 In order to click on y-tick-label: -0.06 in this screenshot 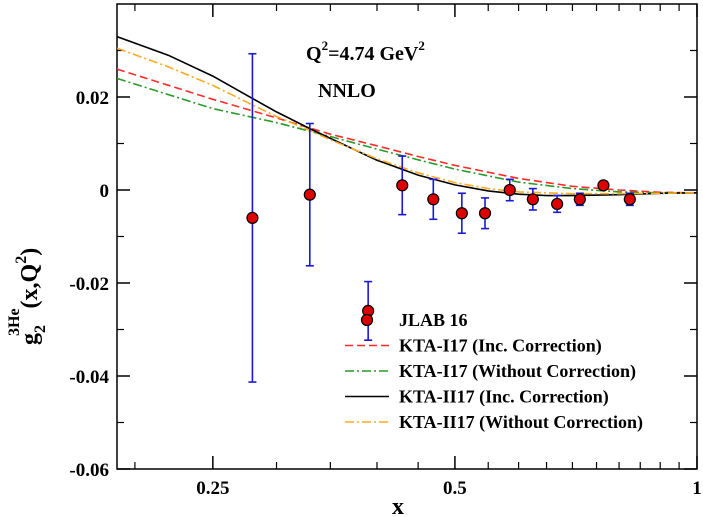, I will do `click(89, 470)`.